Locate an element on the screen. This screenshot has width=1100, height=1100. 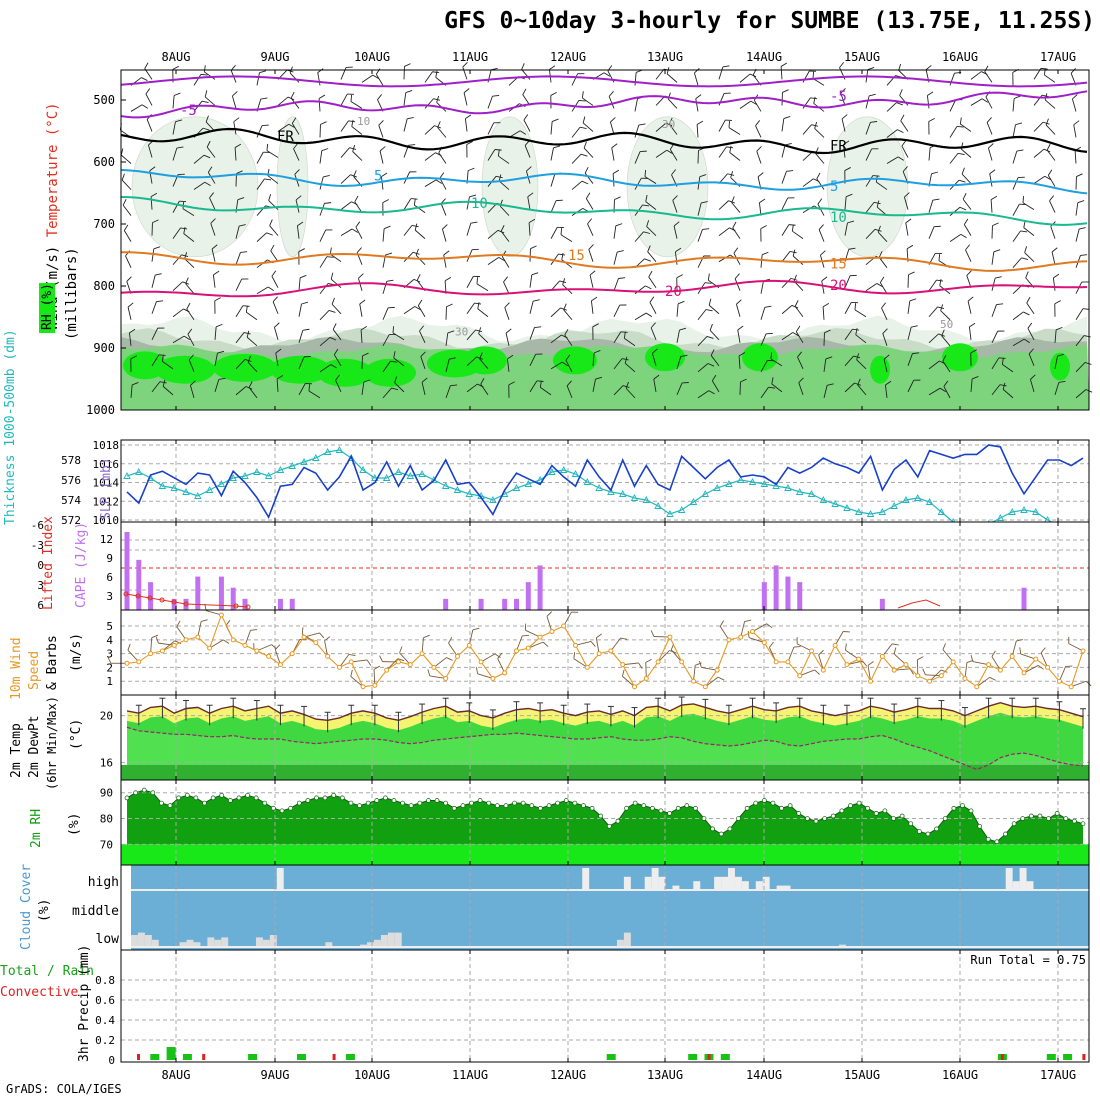
rh-2m-line is located at coordinates (605, 816).